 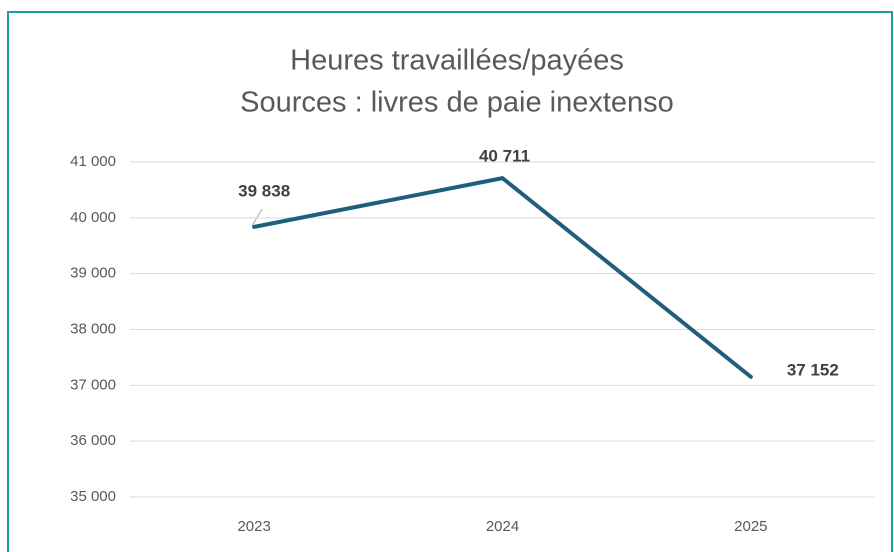 I want to click on y-tick-label: 40 000, so click(x=93, y=217).